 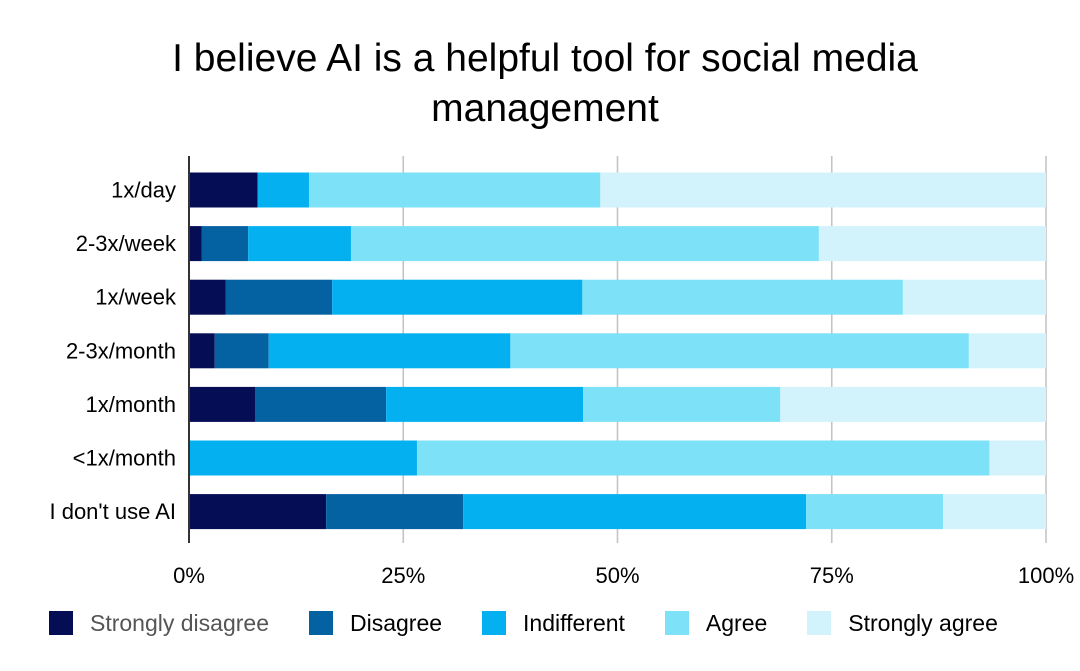 I want to click on x-tick-label: 0%, so click(x=189, y=575).